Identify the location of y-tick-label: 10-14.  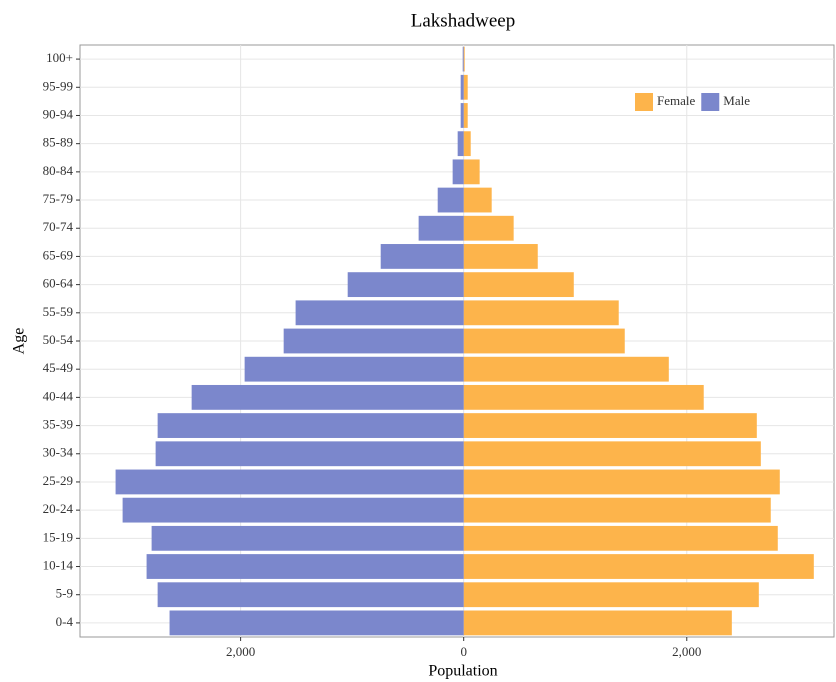
(58, 565).